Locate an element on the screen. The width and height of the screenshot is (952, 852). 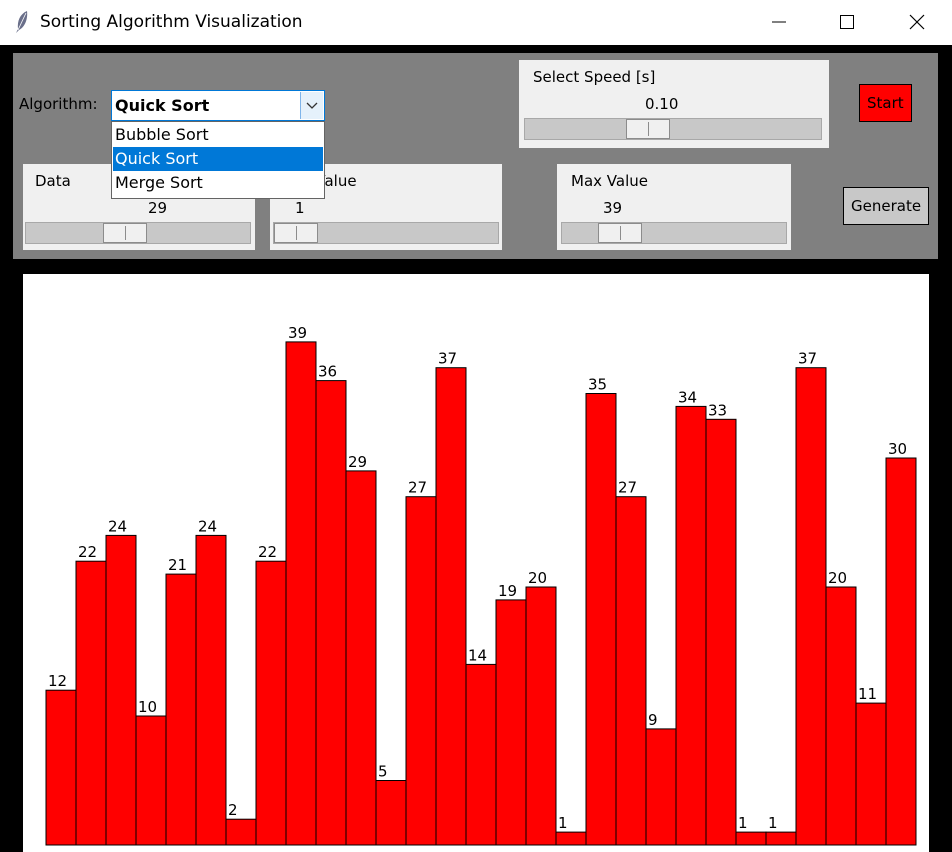
bar-label-16: 20 is located at coordinates (537, 578).